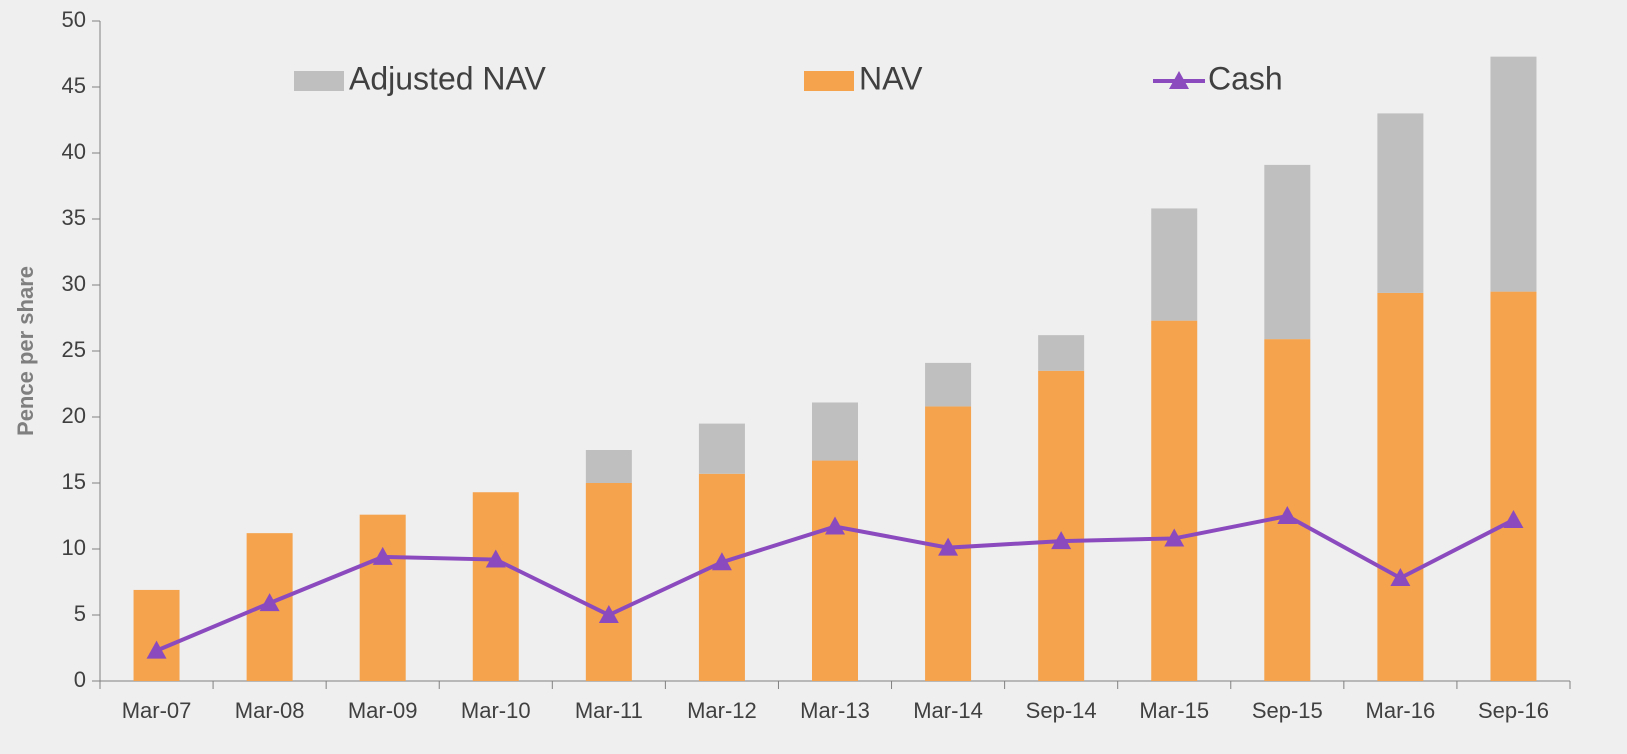 The width and height of the screenshot is (1627, 754). Describe the element at coordinates (74, 481) in the screenshot. I see `y-tick-label: 15` at that location.